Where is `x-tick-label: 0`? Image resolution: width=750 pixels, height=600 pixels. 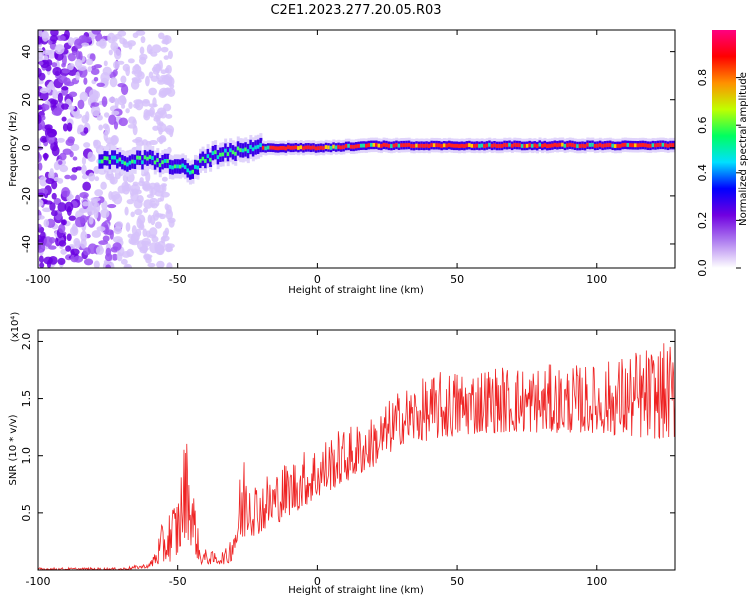 x-tick-label: 0 is located at coordinates (317, 581).